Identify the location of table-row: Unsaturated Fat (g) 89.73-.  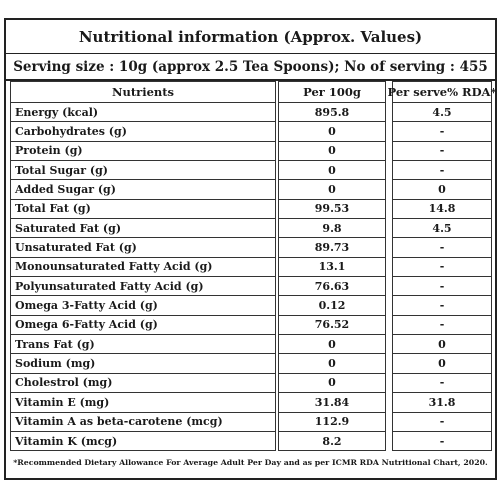
(250, 248).